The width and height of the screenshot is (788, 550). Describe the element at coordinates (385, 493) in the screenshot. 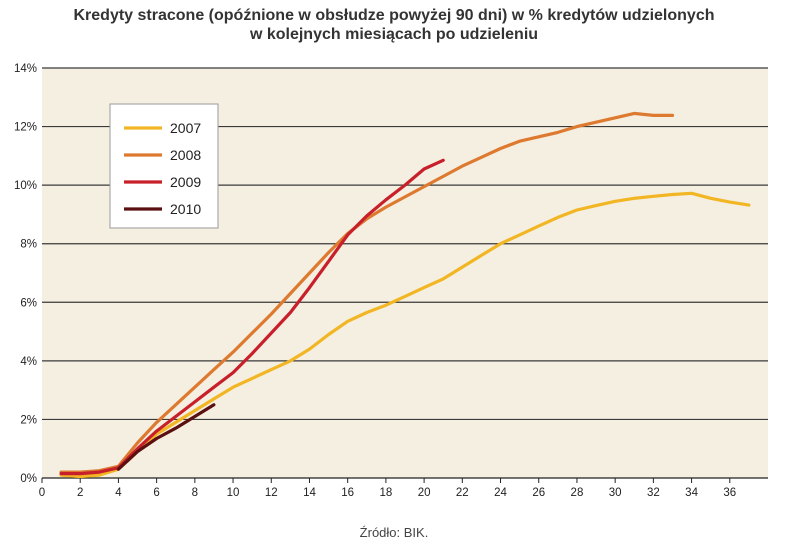

I see `x-tick-label-18: 18` at that location.